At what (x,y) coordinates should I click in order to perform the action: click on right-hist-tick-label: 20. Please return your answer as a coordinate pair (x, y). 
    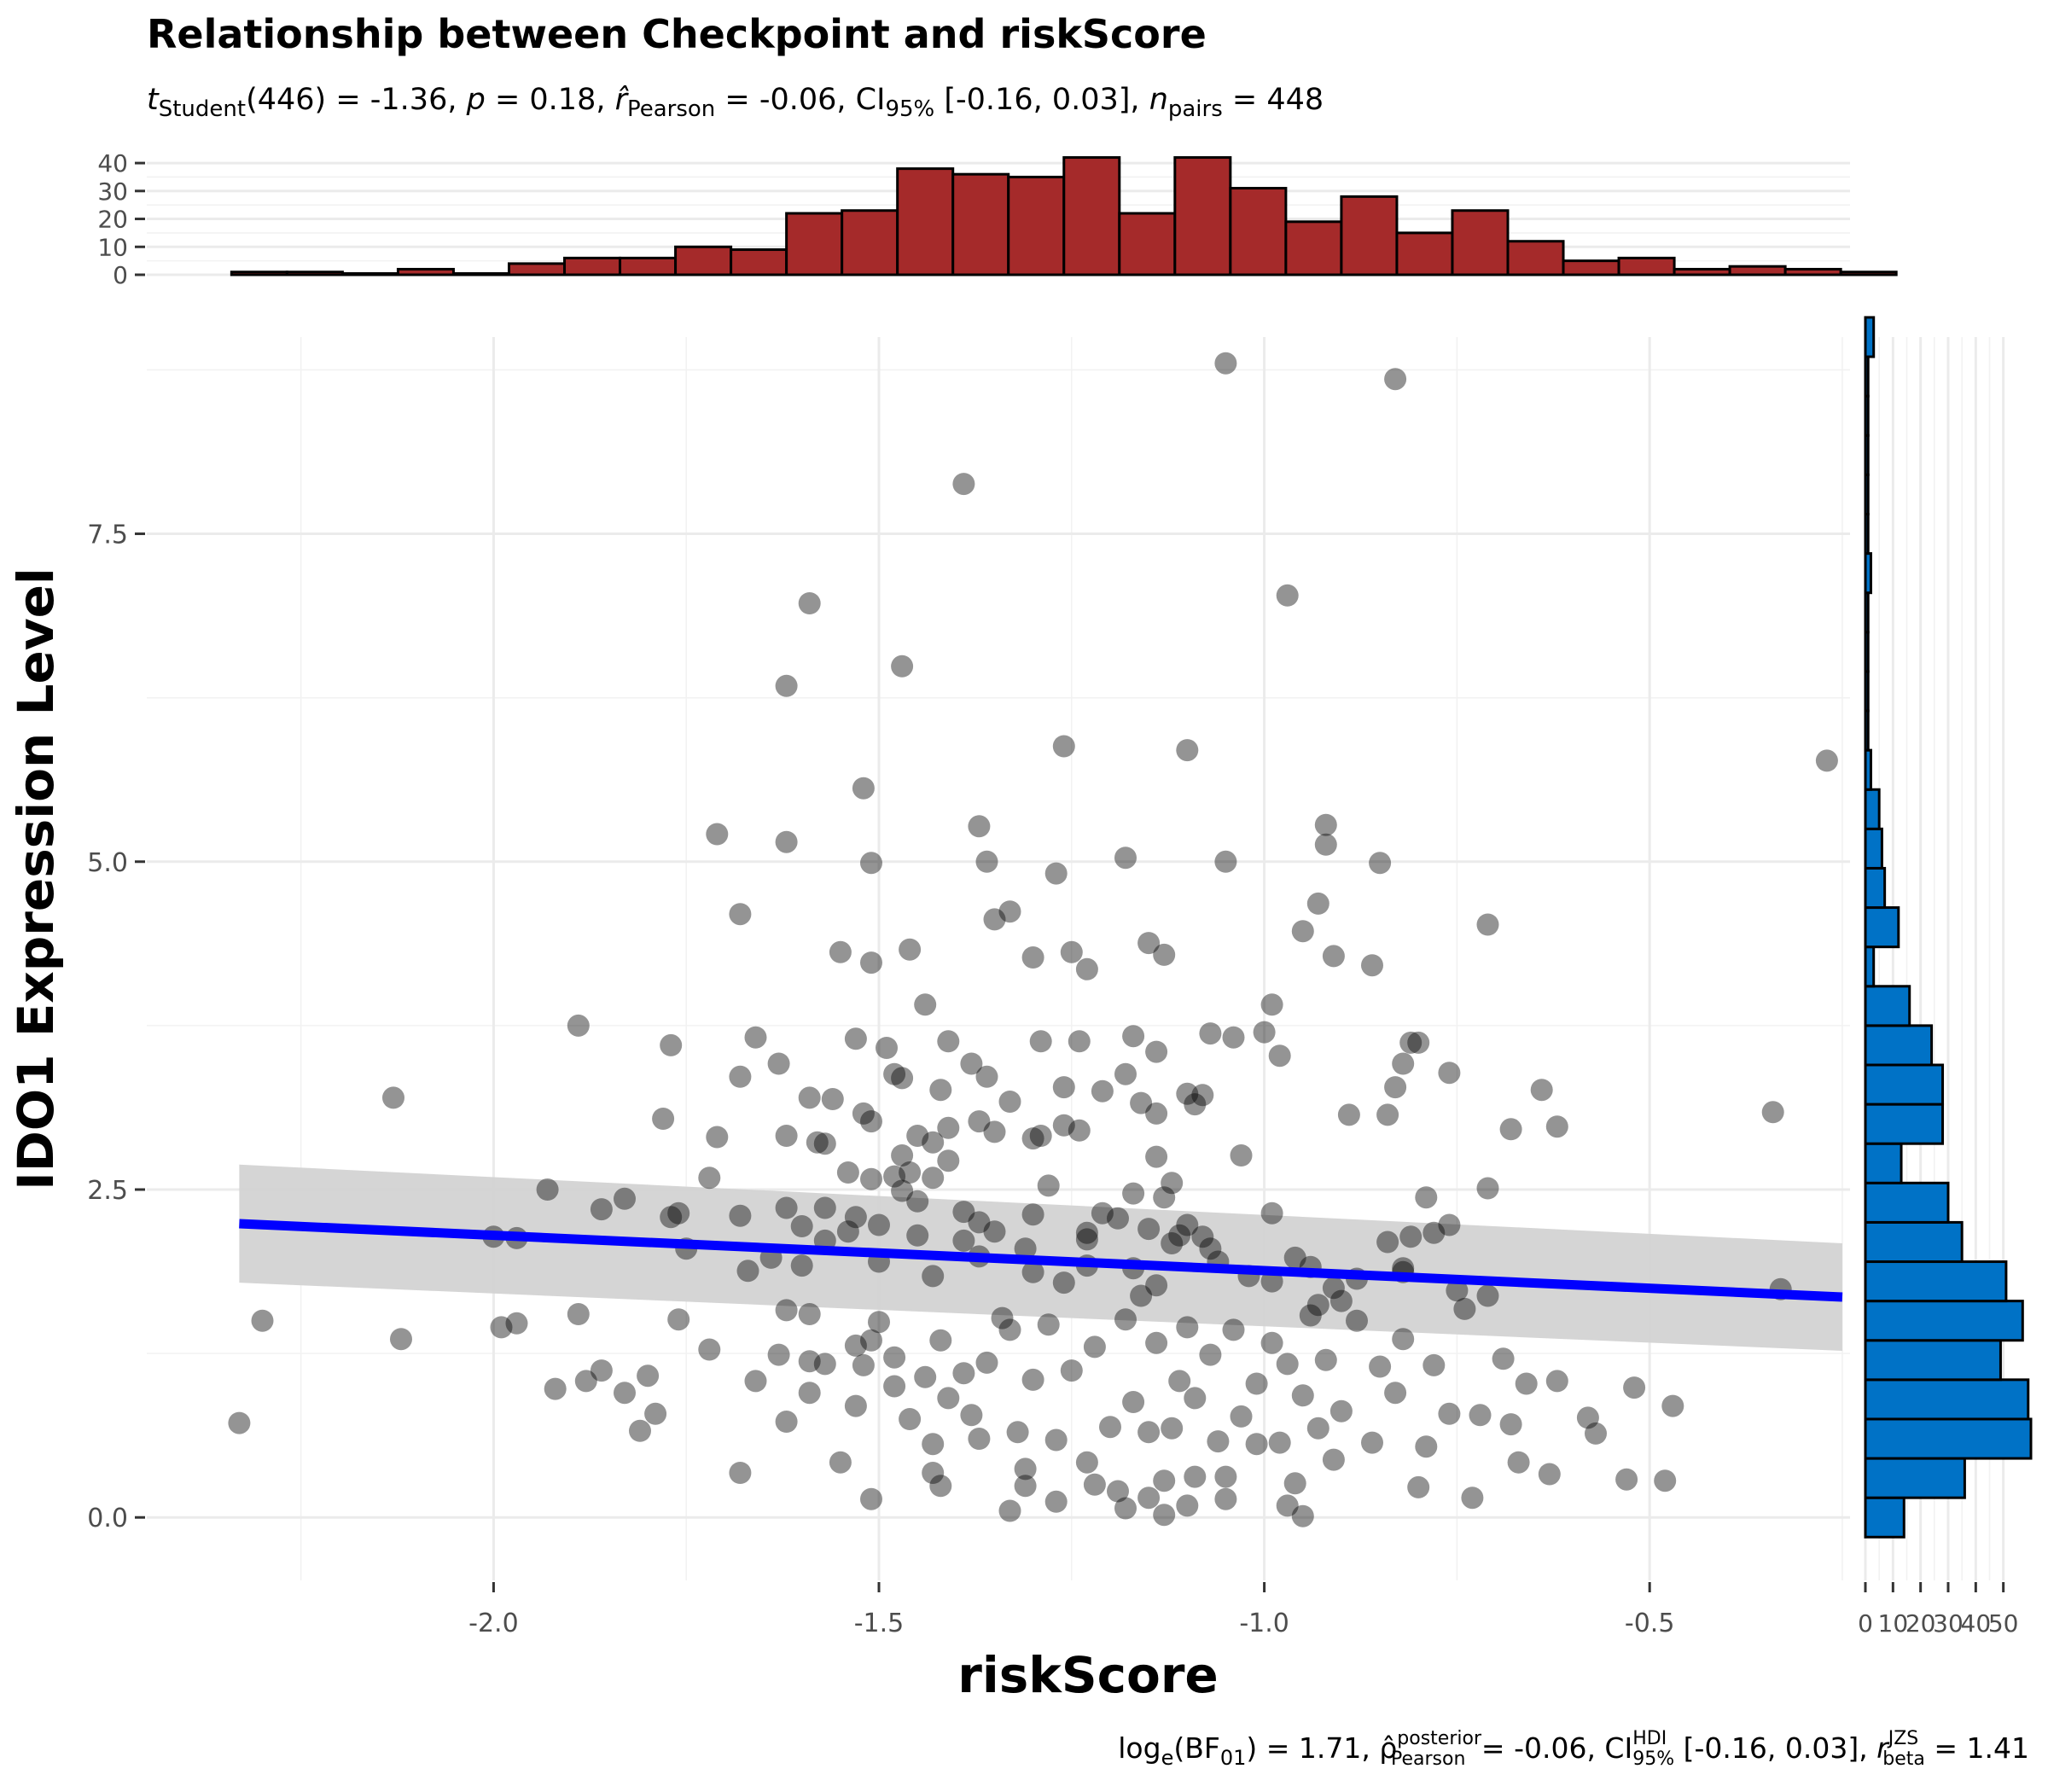
    Looking at the image, I should click on (1921, 1623).